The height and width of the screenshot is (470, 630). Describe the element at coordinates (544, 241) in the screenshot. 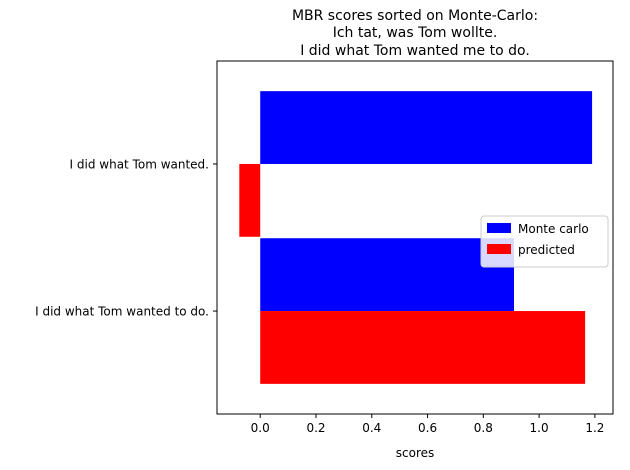

I see `legend-box` at that location.